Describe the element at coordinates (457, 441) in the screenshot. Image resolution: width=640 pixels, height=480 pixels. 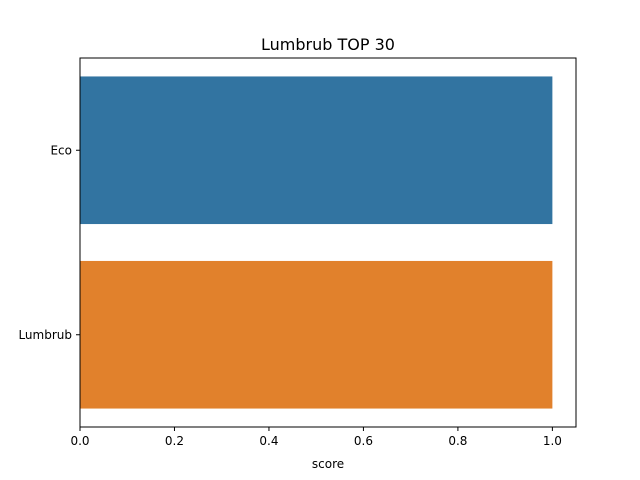
I see `x-tick-label: 0.8` at that location.